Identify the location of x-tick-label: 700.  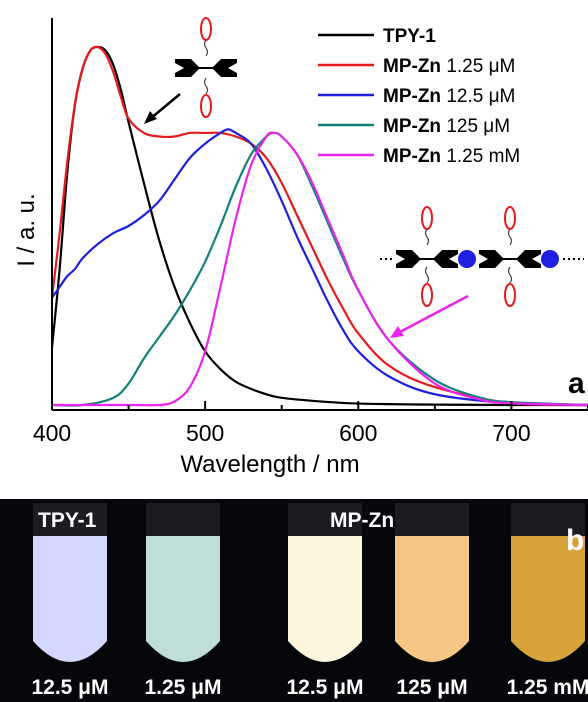
(511, 433).